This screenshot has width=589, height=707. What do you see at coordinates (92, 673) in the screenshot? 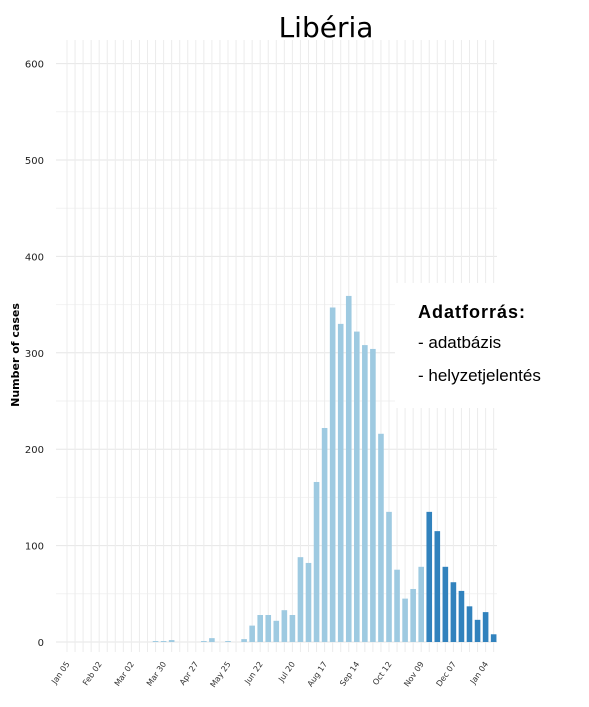
I see `x-tick-label: Feb 02` at bounding box center [92, 673].